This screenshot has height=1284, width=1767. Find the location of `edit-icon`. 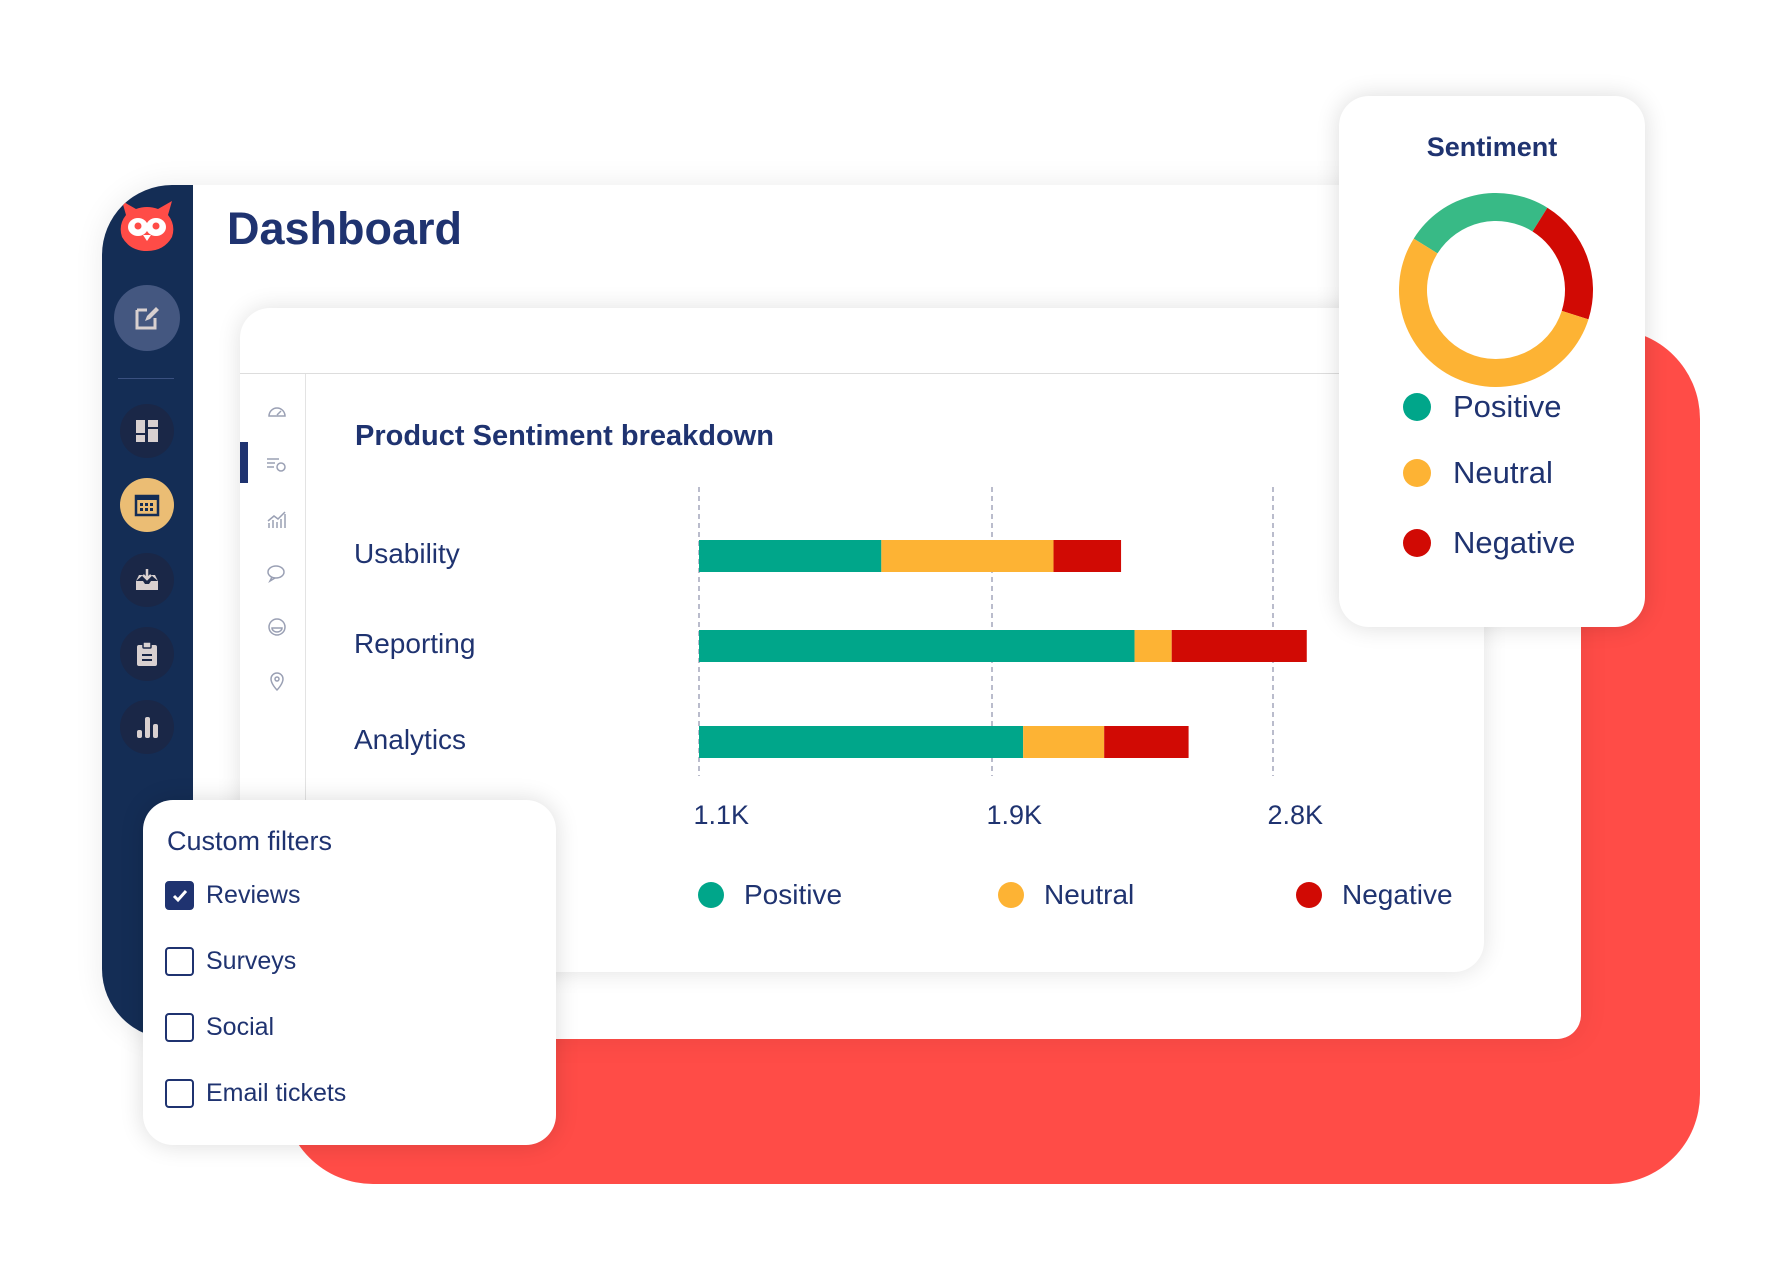

edit-icon is located at coordinates (147, 318).